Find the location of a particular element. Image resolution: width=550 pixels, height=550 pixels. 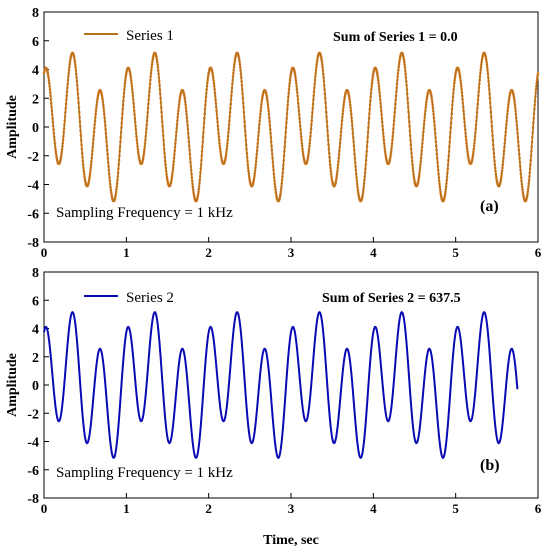

y-tick-label-a-0: -8 is located at coordinates (33, 243).